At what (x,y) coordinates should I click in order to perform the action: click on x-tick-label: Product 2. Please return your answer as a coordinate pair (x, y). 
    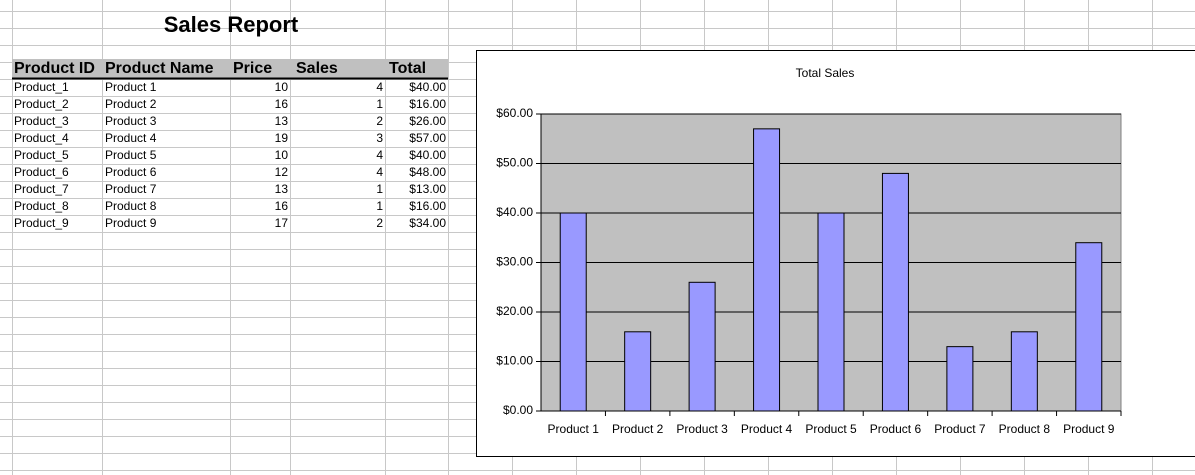
    Looking at the image, I should click on (638, 429).